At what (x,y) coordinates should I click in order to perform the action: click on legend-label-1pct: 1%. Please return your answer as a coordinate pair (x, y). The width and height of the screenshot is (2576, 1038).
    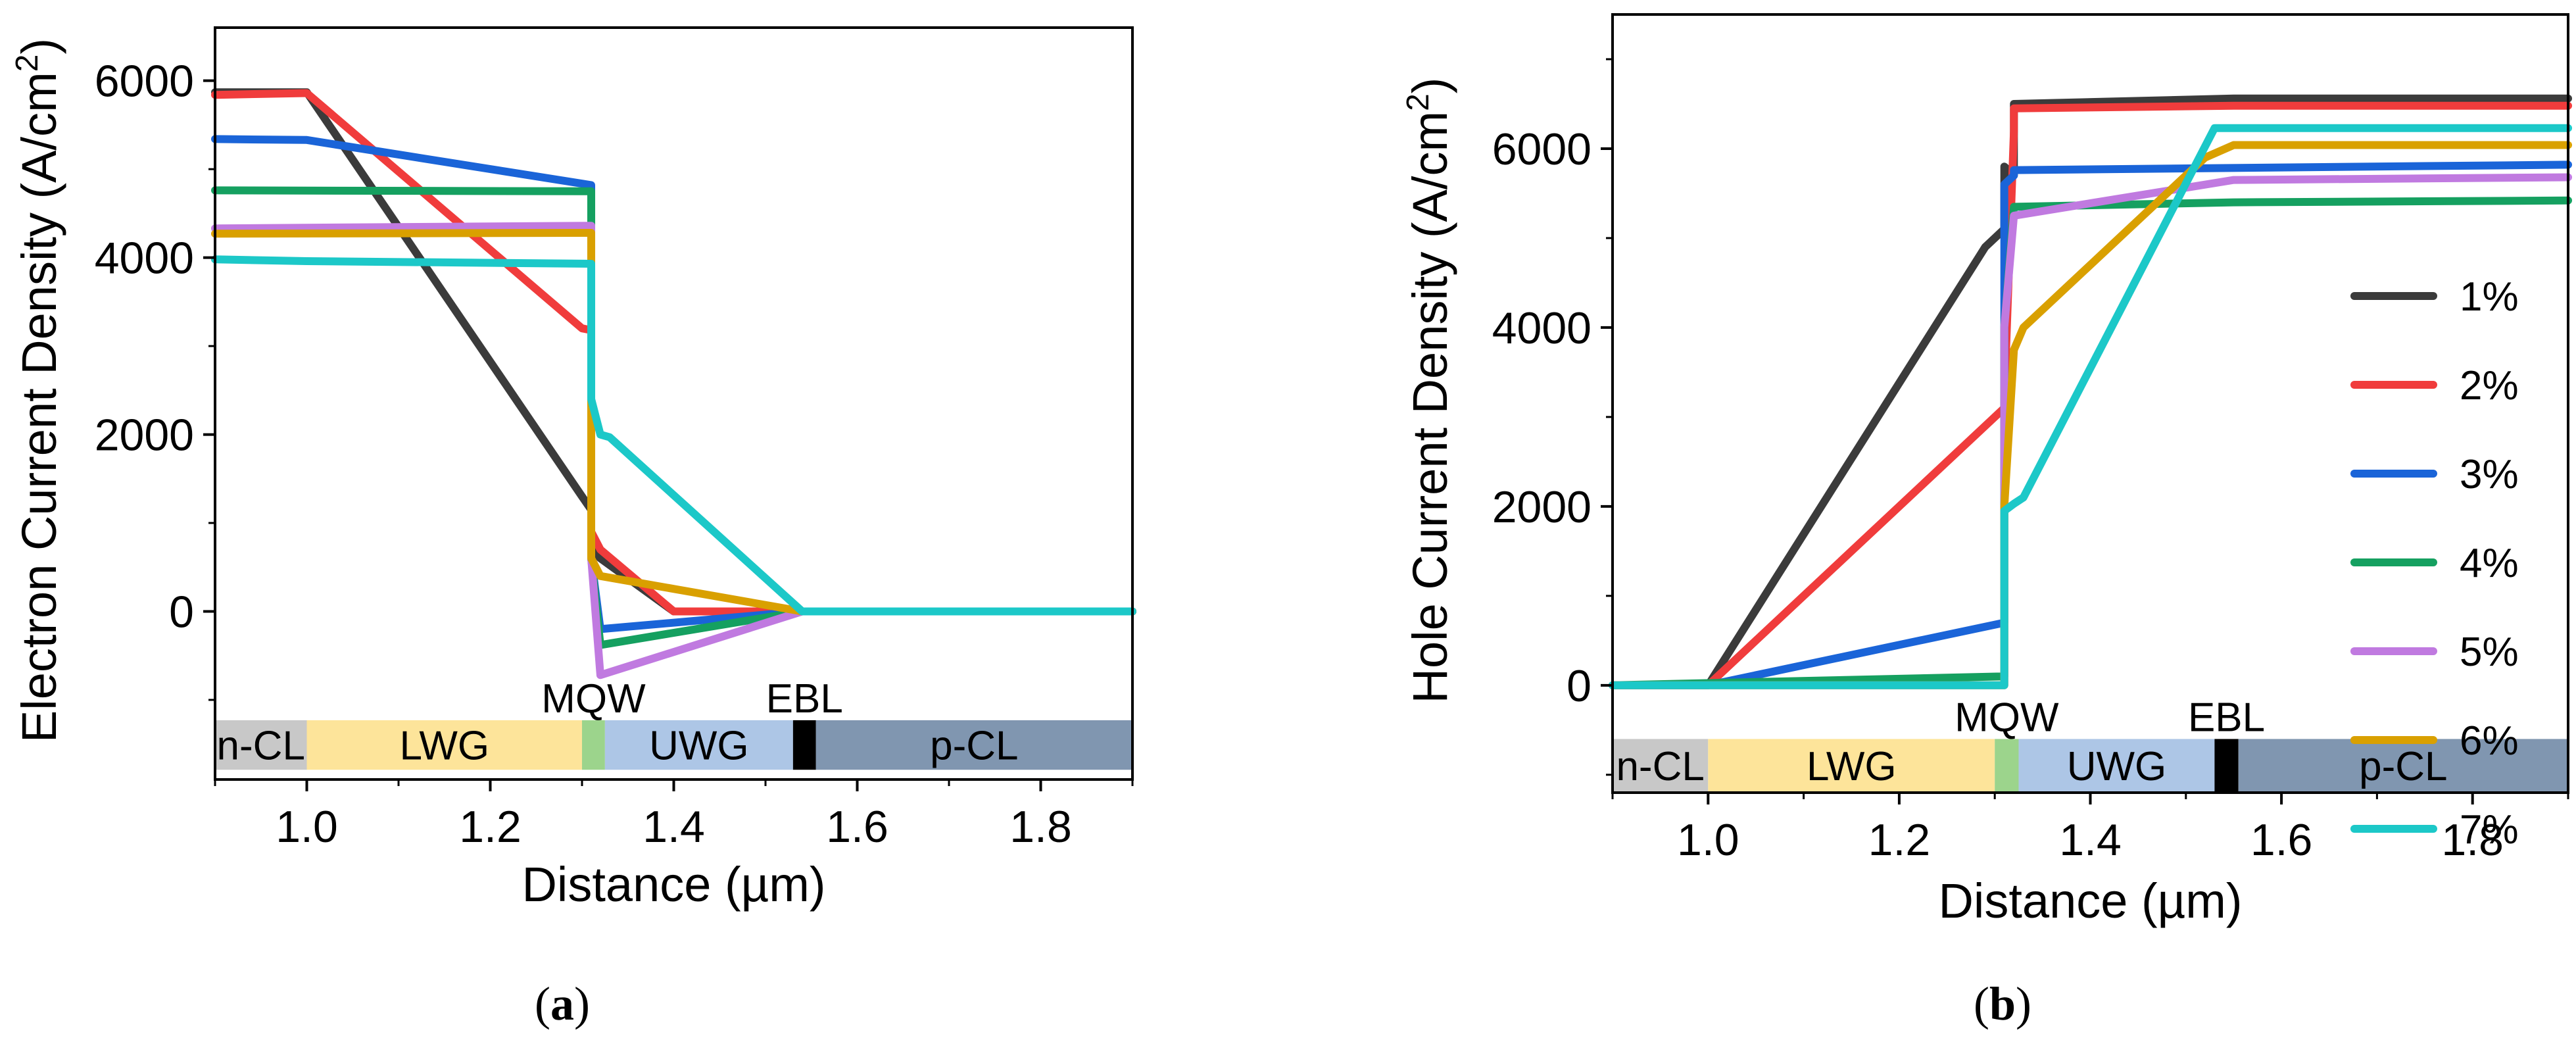
    Looking at the image, I should click on (2489, 297).